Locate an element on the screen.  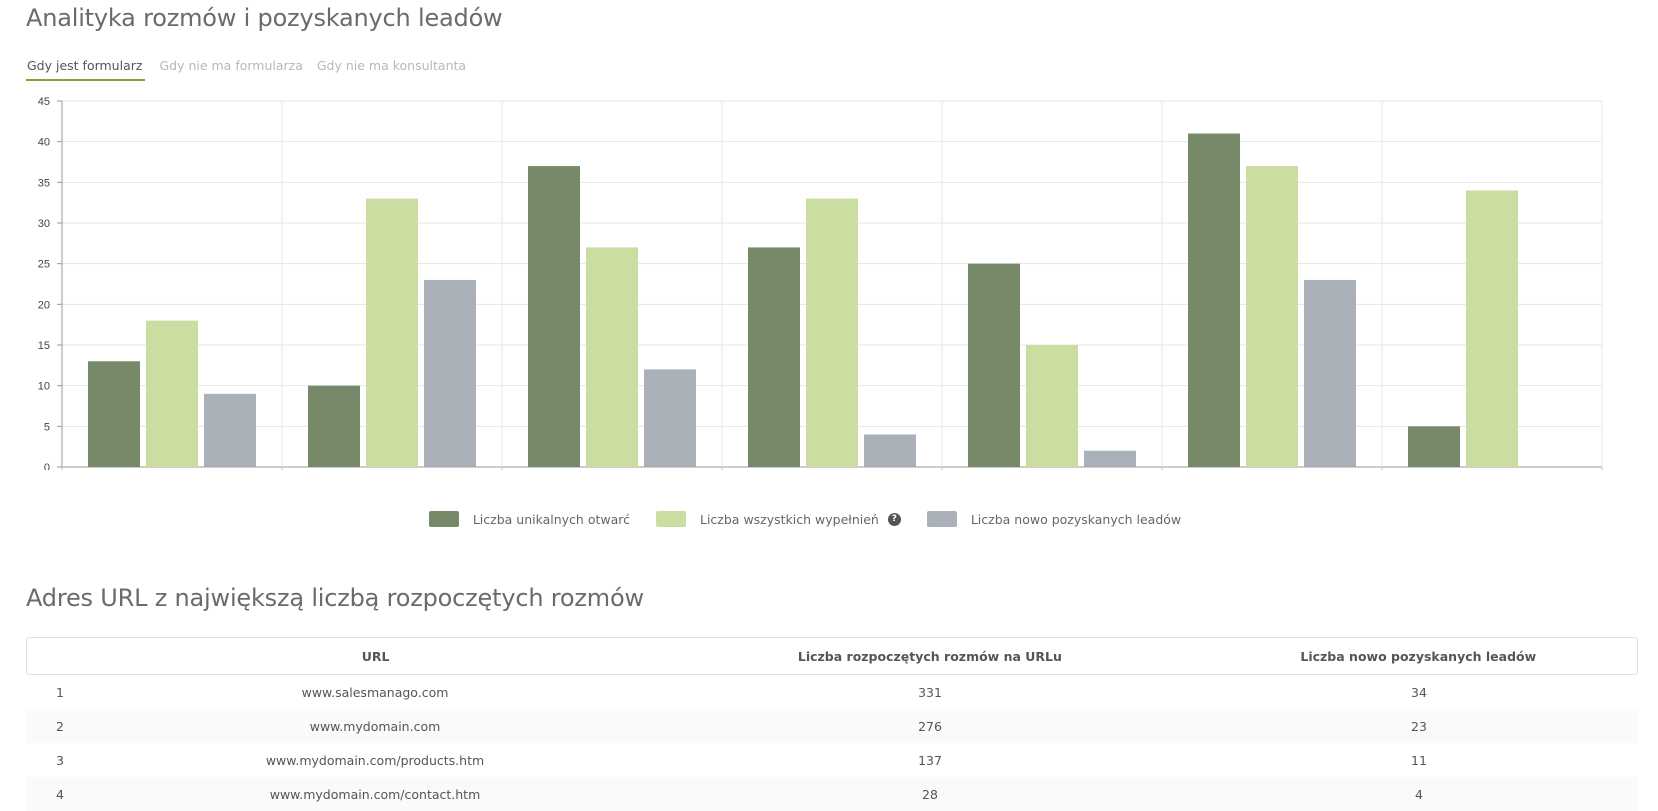
row-url: www.salesmanago.com is located at coordinates (375, 692).